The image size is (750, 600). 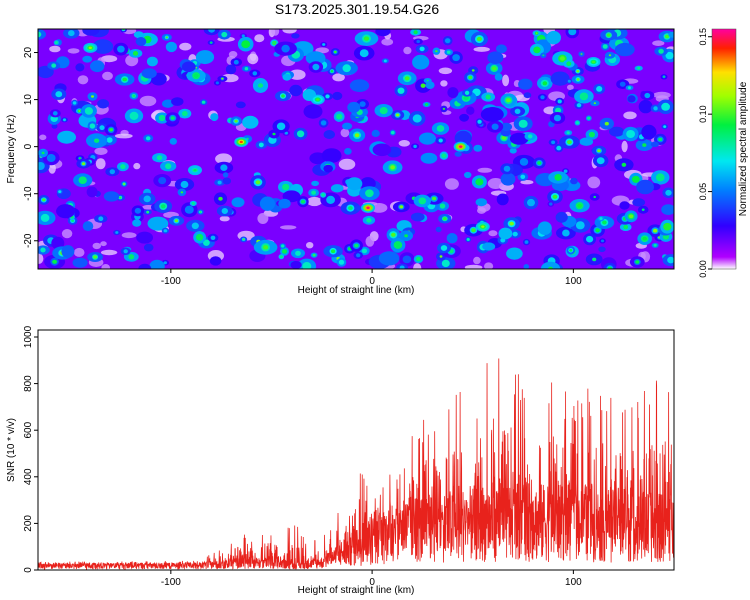 I want to click on spectrogram-ytick-label: 10, so click(x=28, y=100).